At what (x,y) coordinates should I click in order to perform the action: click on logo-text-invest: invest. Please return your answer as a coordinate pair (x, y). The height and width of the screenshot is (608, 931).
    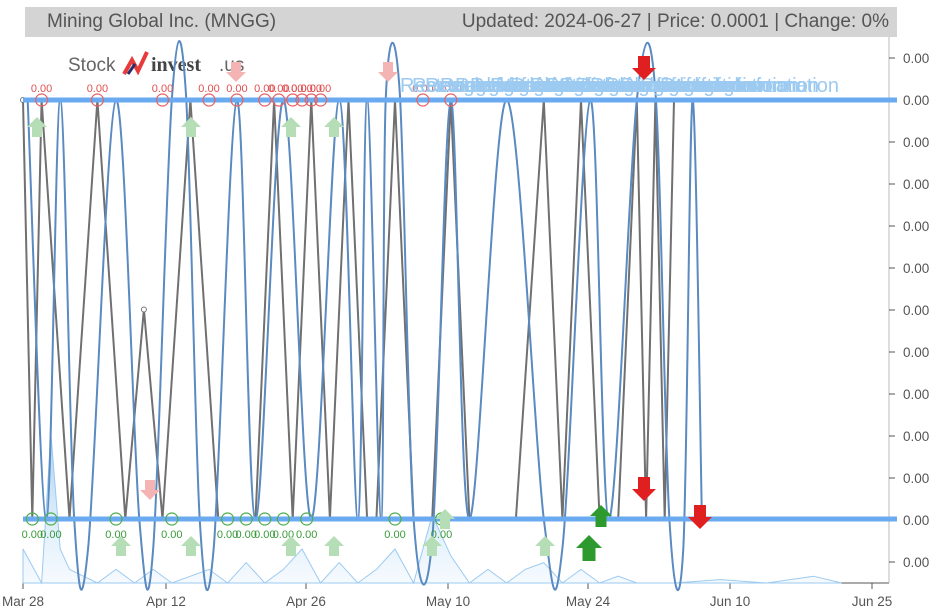
    Looking at the image, I should click on (176, 65).